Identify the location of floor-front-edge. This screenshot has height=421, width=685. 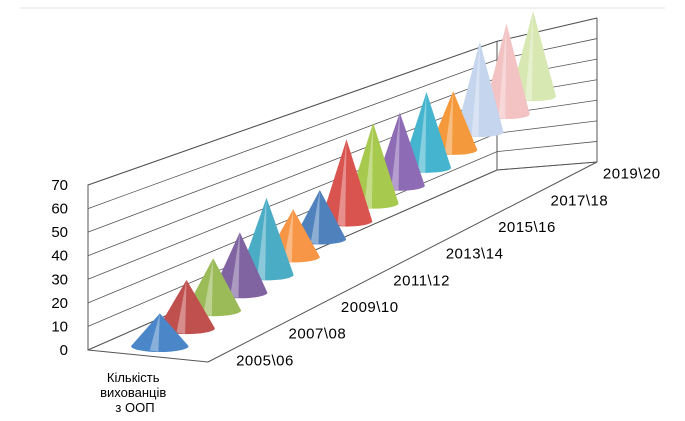
(148, 356).